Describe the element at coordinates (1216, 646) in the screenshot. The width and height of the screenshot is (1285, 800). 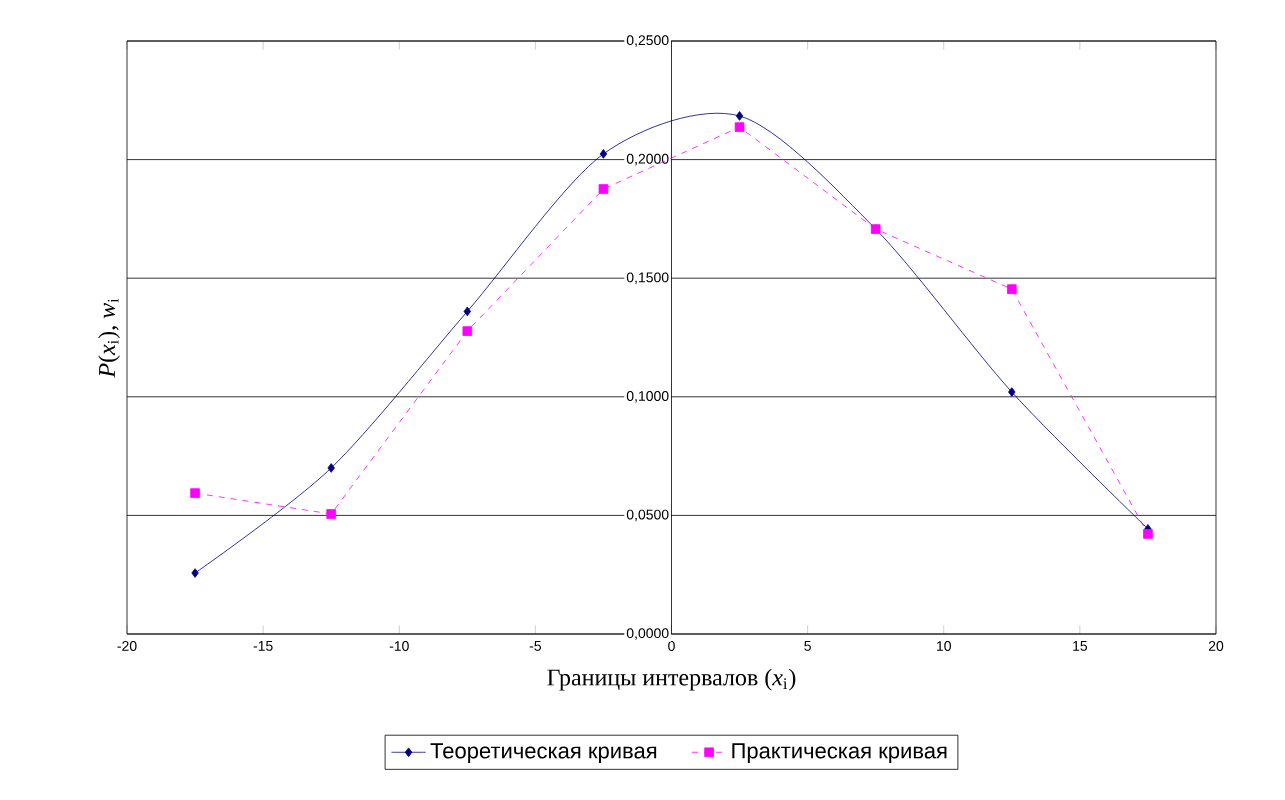
I see `x-tick-label: 20` at that location.